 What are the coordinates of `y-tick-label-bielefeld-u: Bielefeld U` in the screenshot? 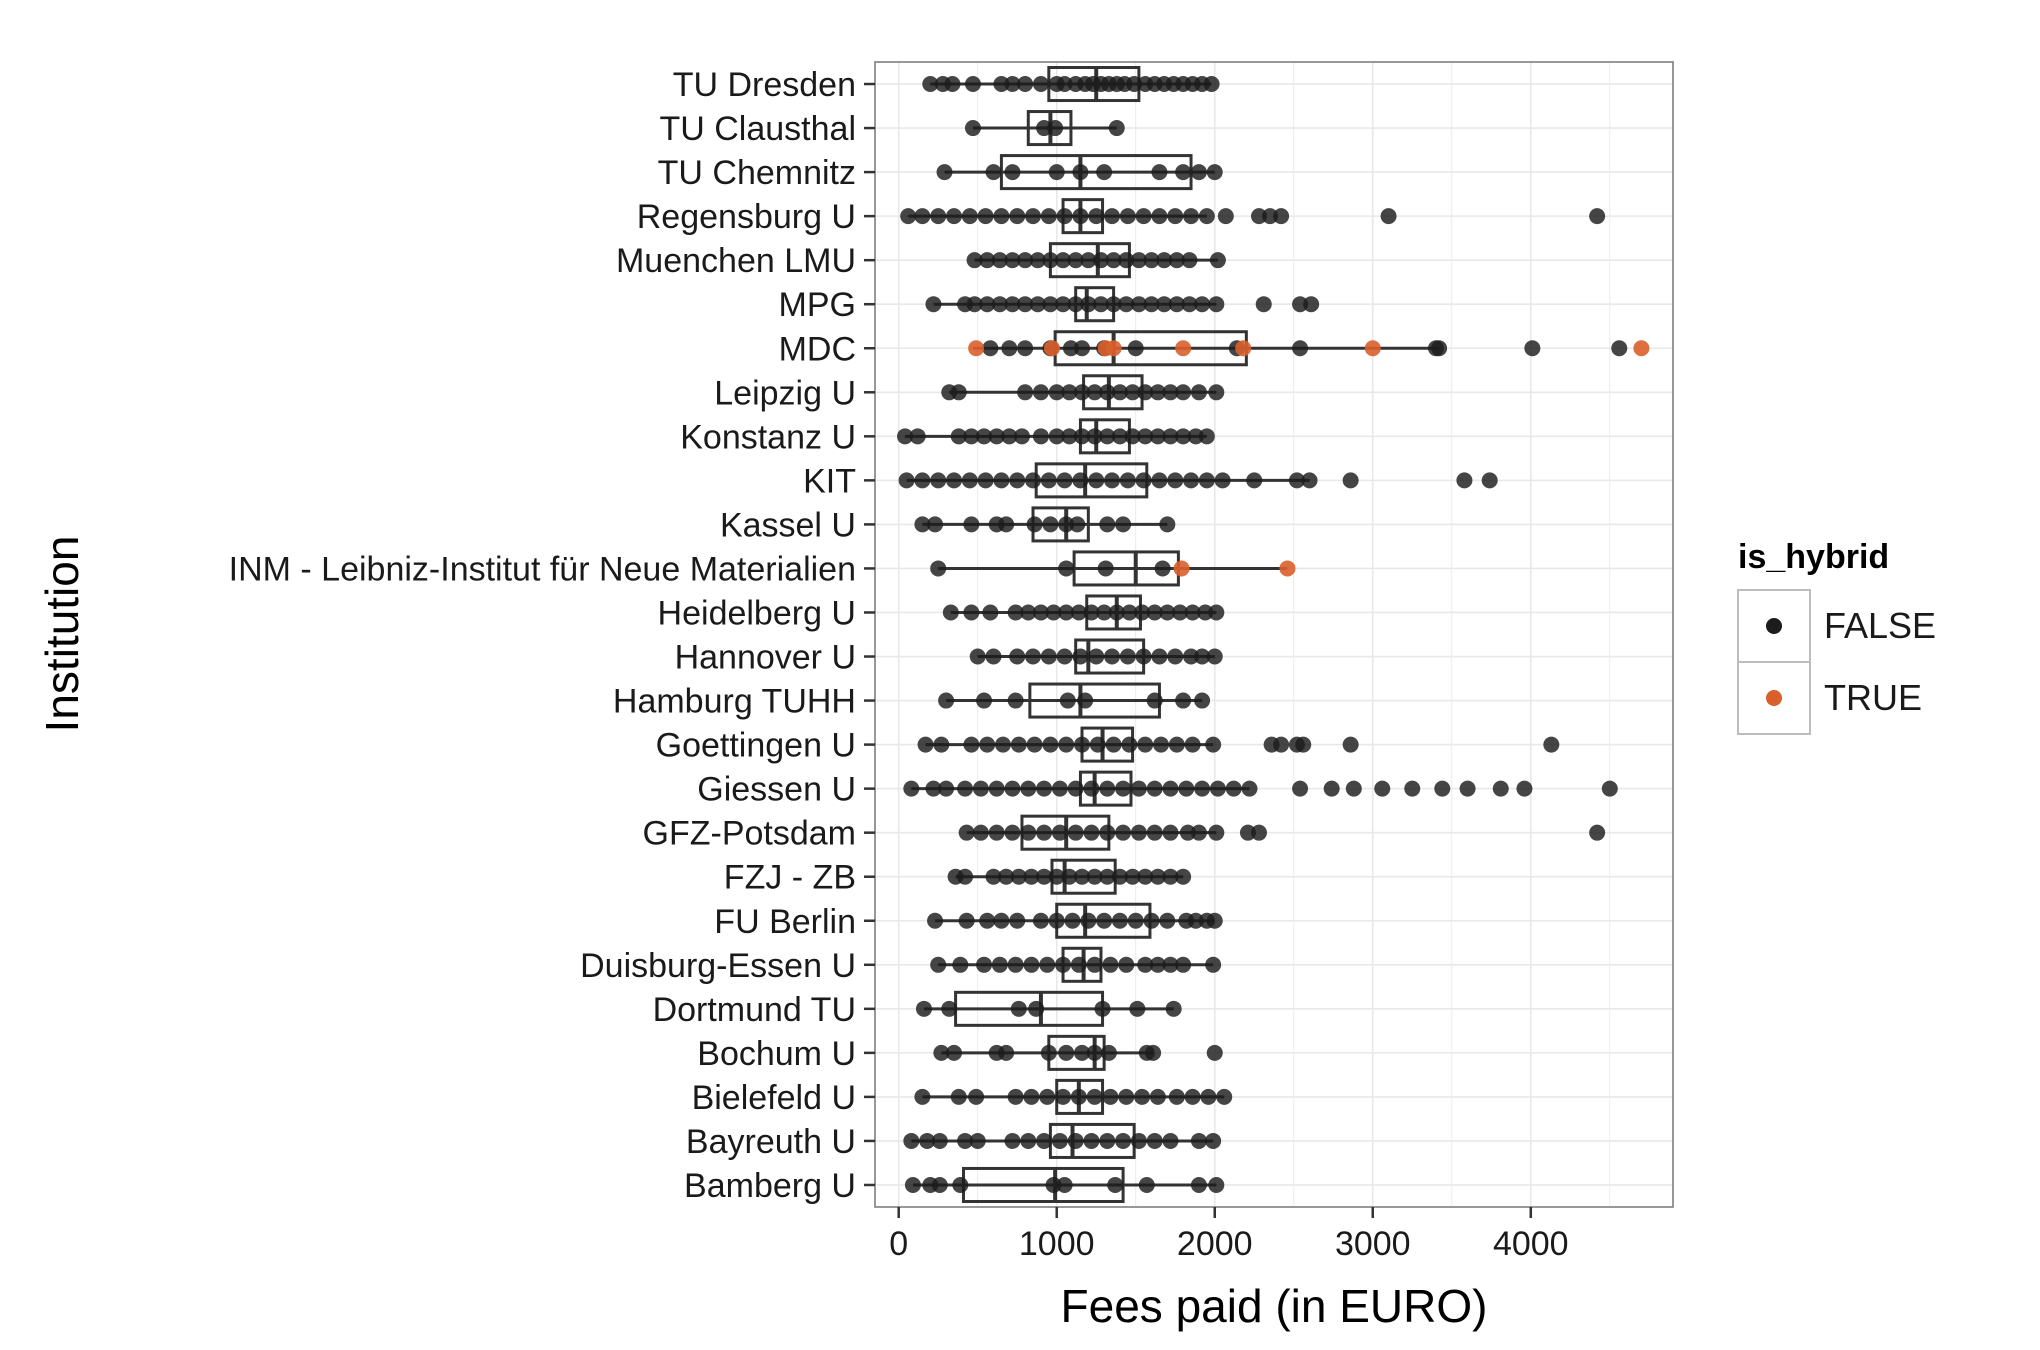 It's located at (774, 1098).